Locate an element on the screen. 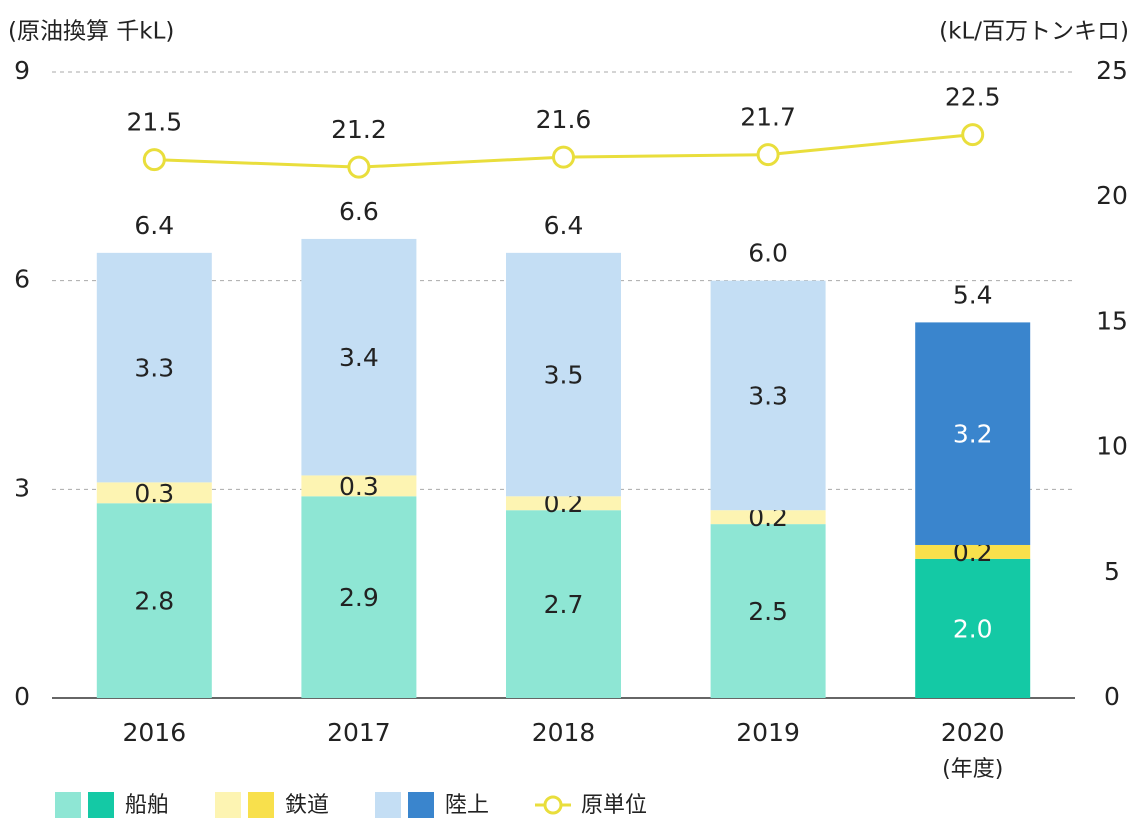  x-tick-label: 2018 is located at coordinates (564, 732).